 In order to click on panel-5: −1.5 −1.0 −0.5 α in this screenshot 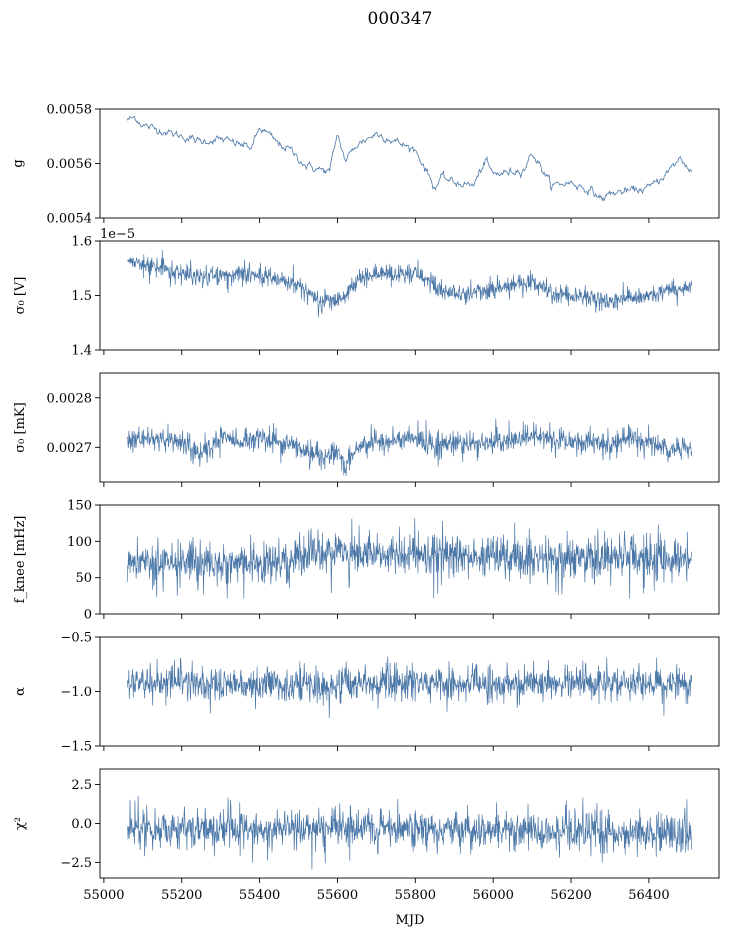, I will do `click(366, 693)`.